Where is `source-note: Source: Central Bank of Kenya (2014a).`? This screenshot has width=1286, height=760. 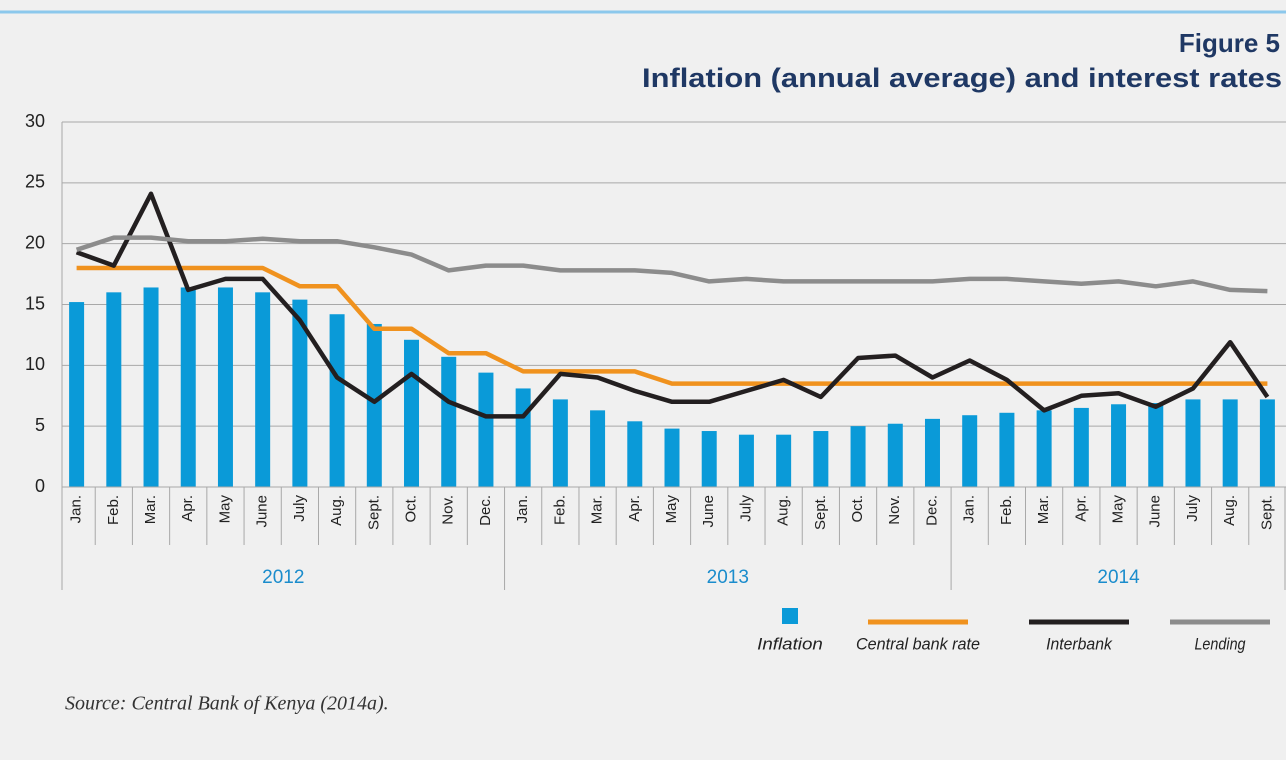 source-note: Source: Central Bank of Kenya (2014a). is located at coordinates (227, 704).